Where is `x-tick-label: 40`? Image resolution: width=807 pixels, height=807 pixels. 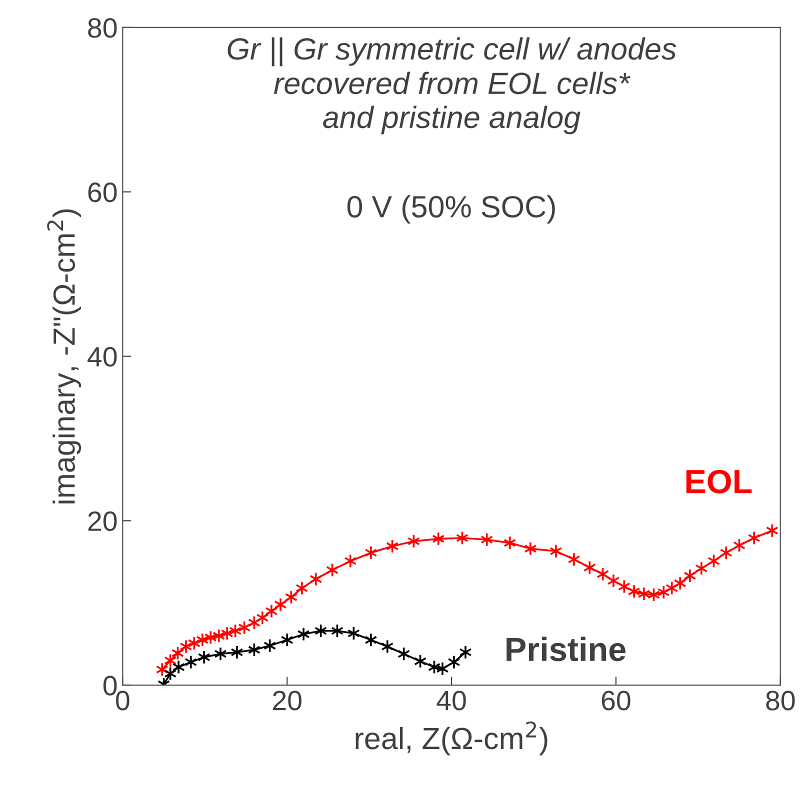
x-tick-label: 40 is located at coordinates (451, 700).